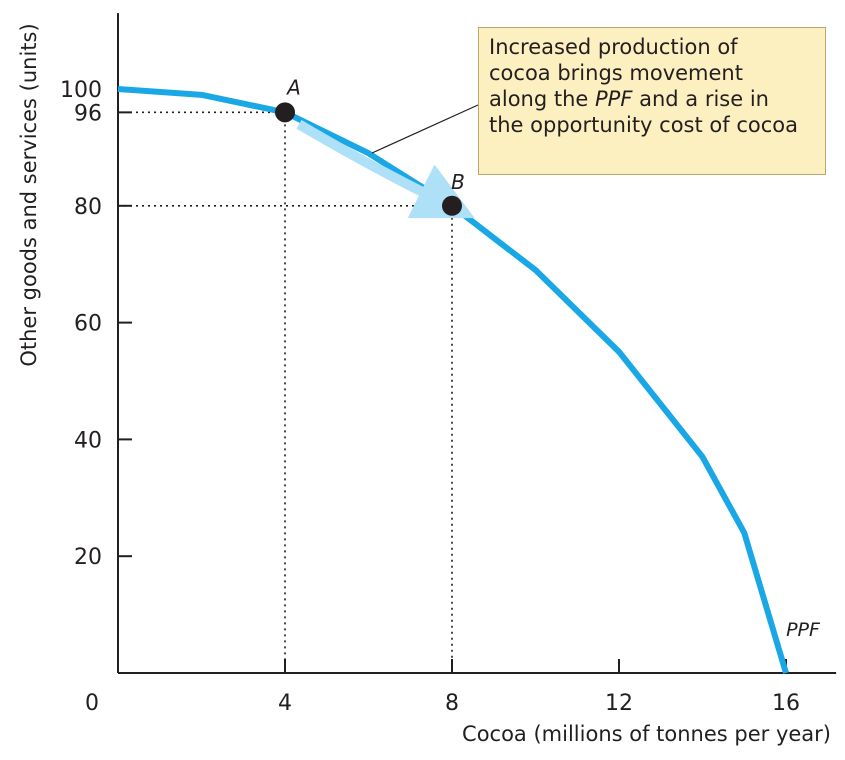  What do you see at coordinates (81, 90) in the screenshot?
I see `y-tick-label: 100` at bounding box center [81, 90].